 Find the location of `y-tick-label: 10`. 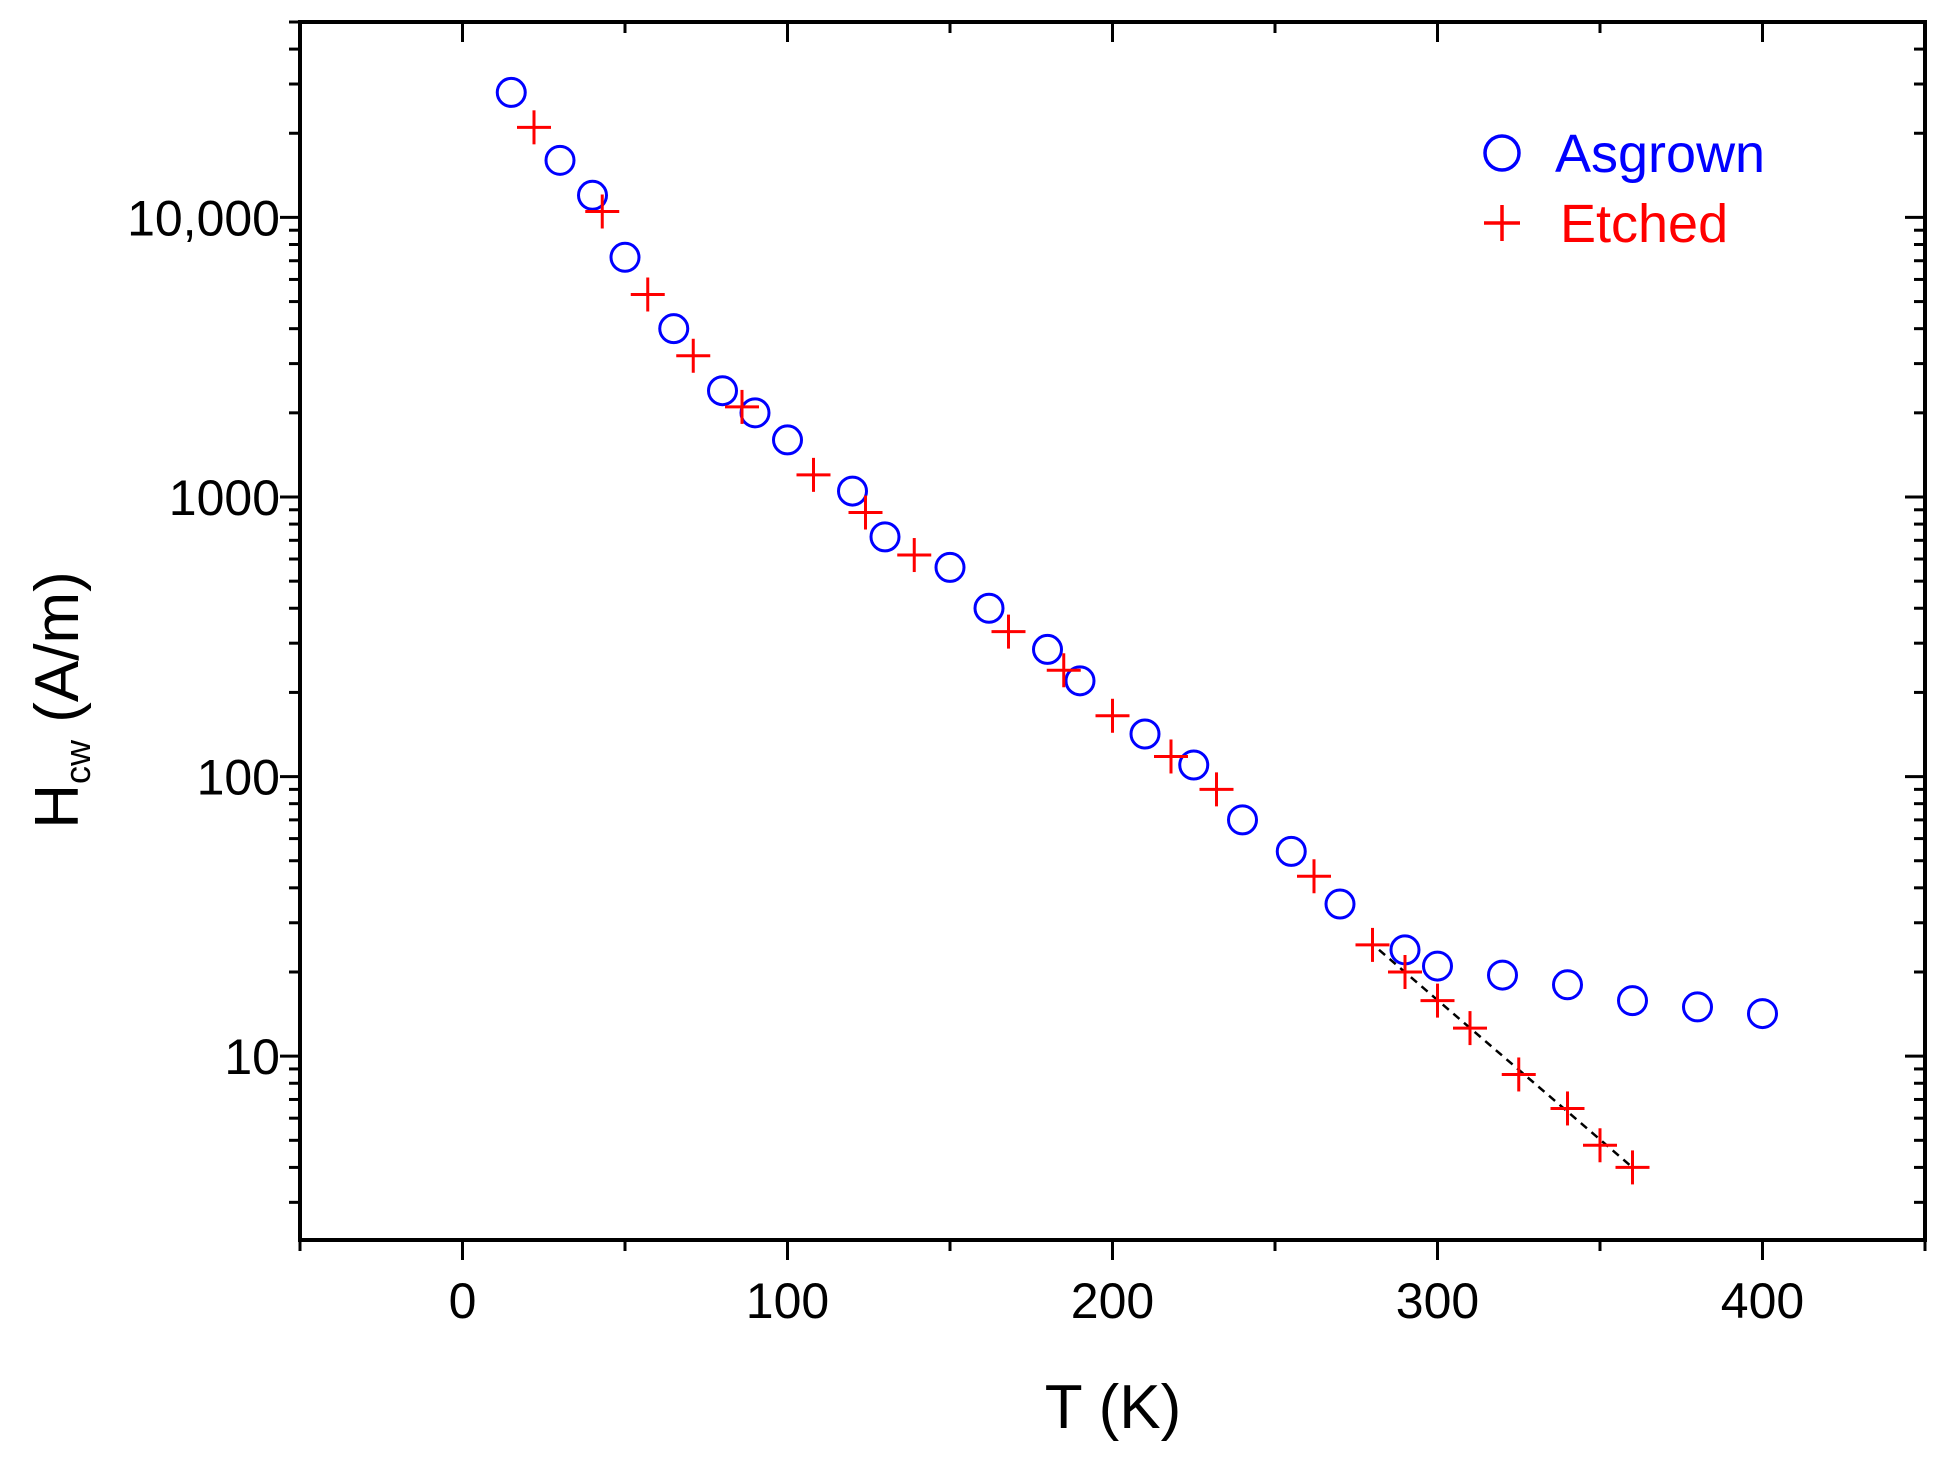

y-tick-label: 10 is located at coordinates (252, 1057).